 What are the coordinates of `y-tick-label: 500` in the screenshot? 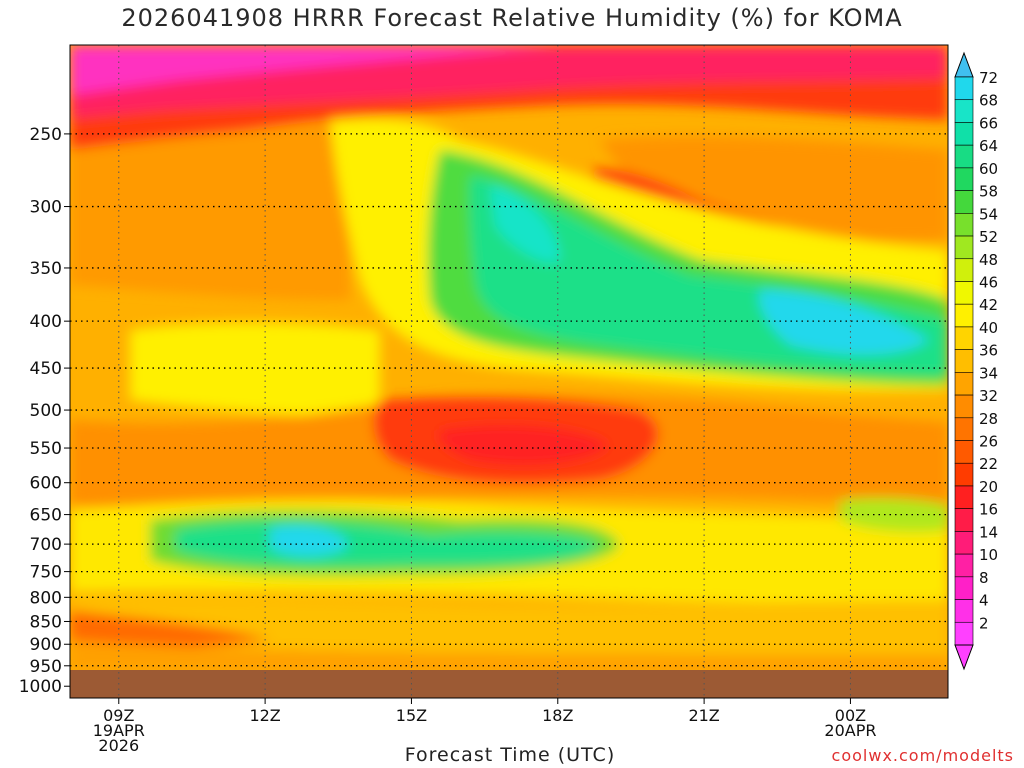 It's located at (46, 411).